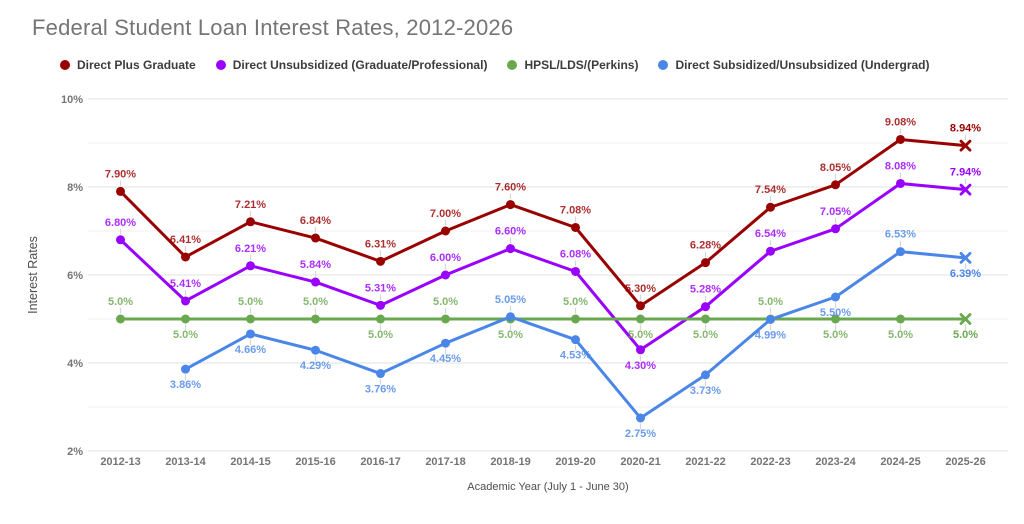  Describe the element at coordinates (75, 276) in the screenshot. I see `y-axis-tick-label: 6%` at that location.